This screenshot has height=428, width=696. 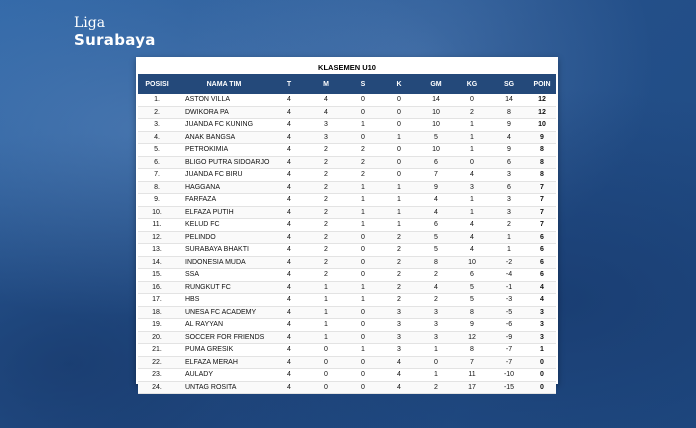 What do you see at coordinates (542, 337) in the screenshot?
I see `cell-poin: 3` at bounding box center [542, 337].